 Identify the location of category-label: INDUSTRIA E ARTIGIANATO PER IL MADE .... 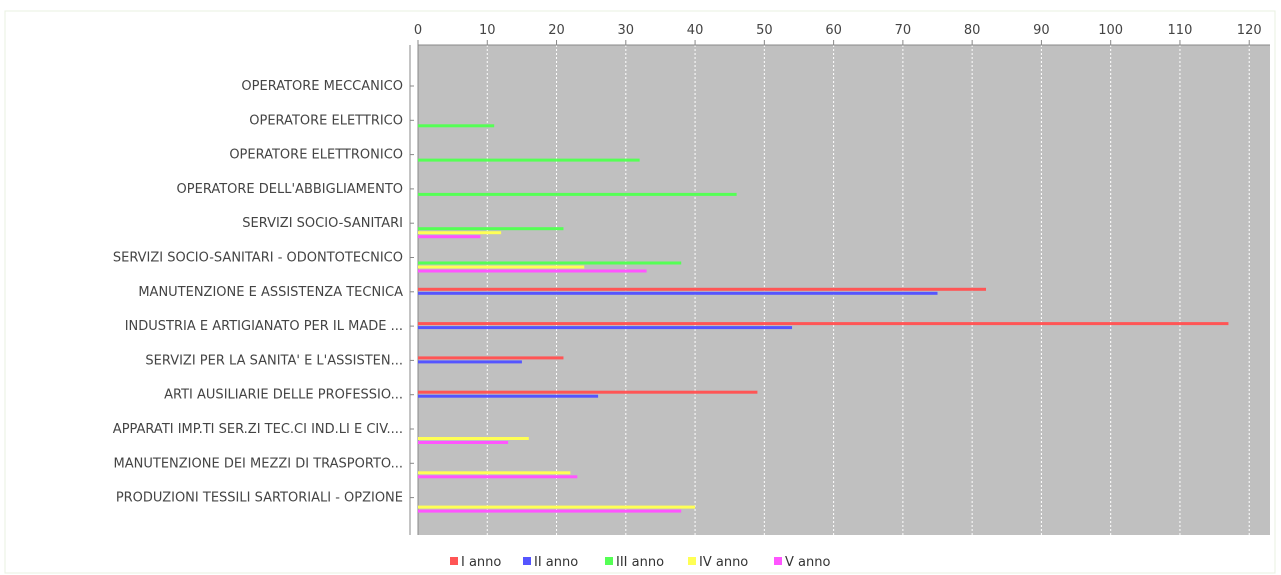
(264, 326).